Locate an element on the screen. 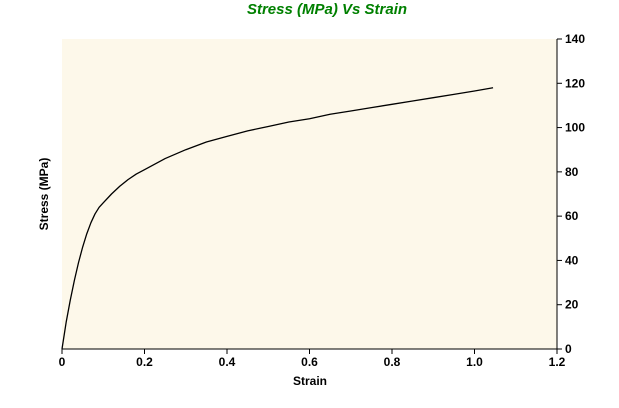  y-tick-label: 140 is located at coordinates (575, 39).